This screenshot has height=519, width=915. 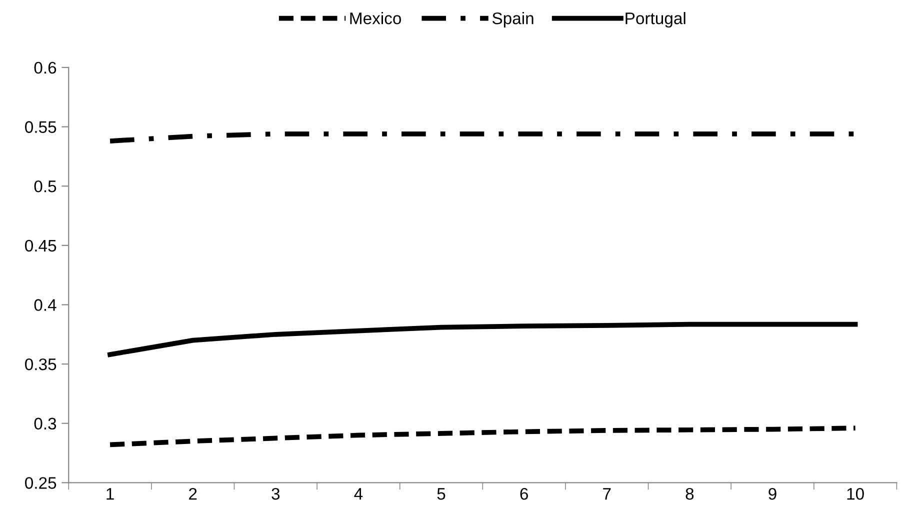 What do you see at coordinates (276, 494) in the screenshot?
I see `x-tick-label: 3` at bounding box center [276, 494].